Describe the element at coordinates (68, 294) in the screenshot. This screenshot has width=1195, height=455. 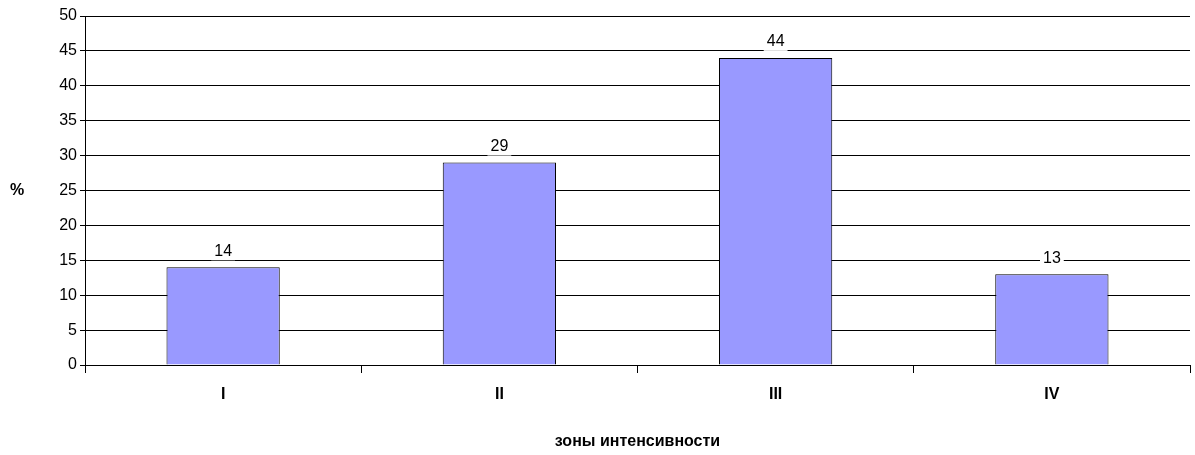
I see `y-tick-label: 10` at that location.